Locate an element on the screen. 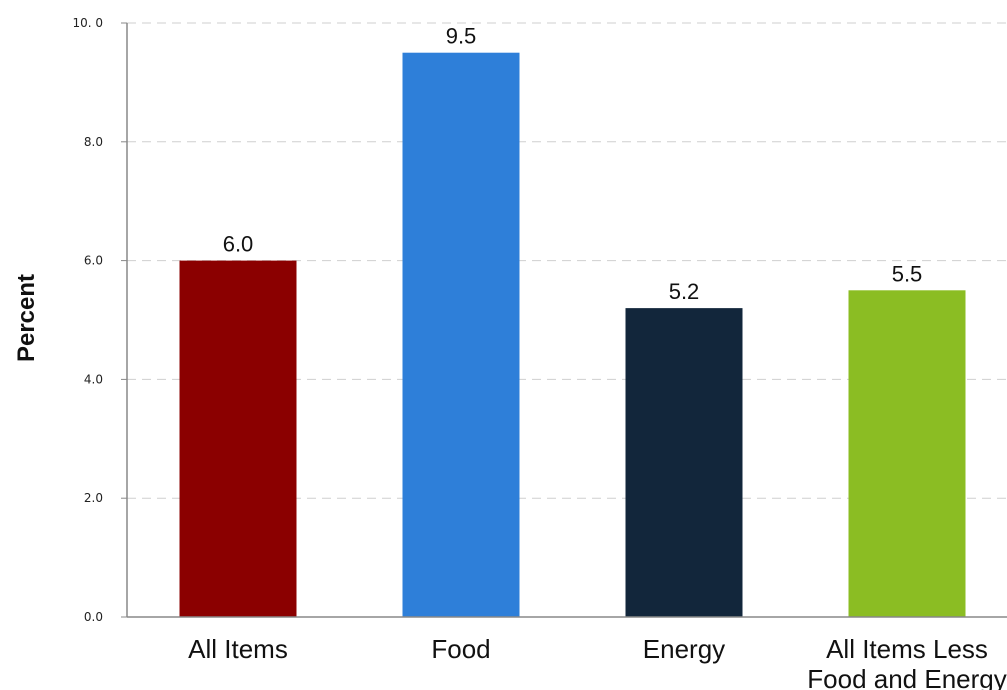  y-axis-ticks: 0.0 2.0 4.0 6.0 8.0 10. 0 is located at coordinates (99, 320).